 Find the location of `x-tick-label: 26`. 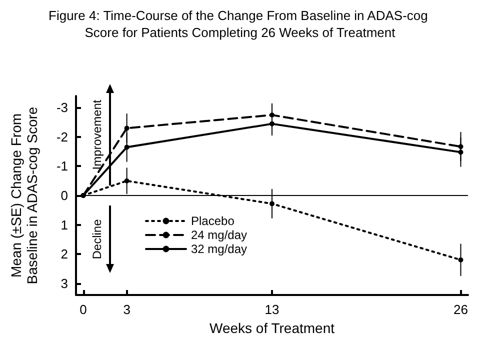

x-tick-label: 26 is located at coordinates (461, 309).